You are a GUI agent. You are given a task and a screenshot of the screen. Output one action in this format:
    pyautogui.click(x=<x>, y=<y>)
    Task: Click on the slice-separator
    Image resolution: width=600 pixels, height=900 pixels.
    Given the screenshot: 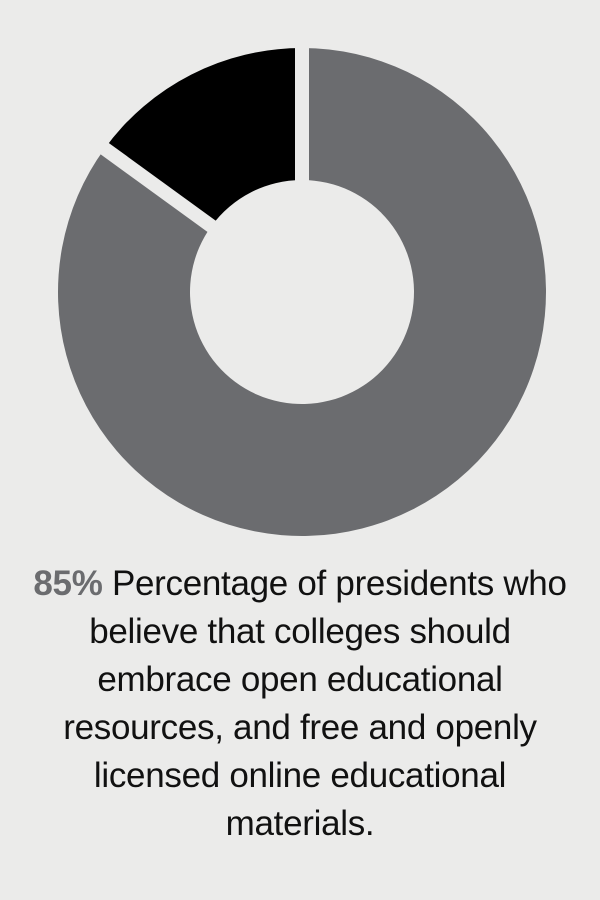 What is the action you would take?
    pyautogui.click(x=158, y=187)
    